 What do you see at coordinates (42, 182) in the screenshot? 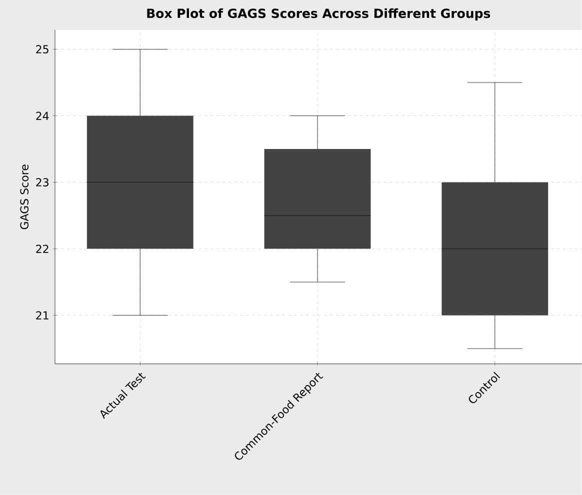
I see `y-tick-label: 23` at bounding box center [42, 182].